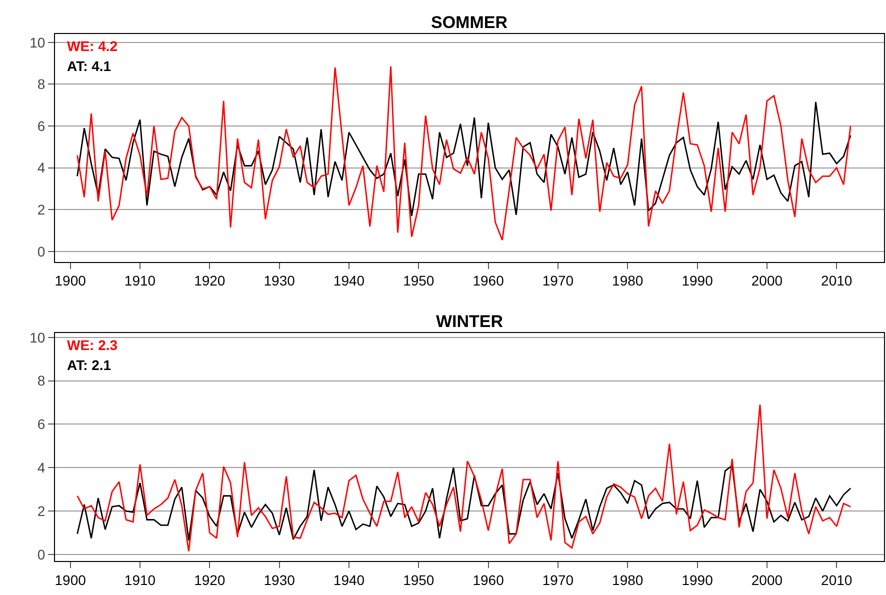  Describe the element at coordinates (92, 46) in the screenshot. I see `text: WE: 4.2` at that location.